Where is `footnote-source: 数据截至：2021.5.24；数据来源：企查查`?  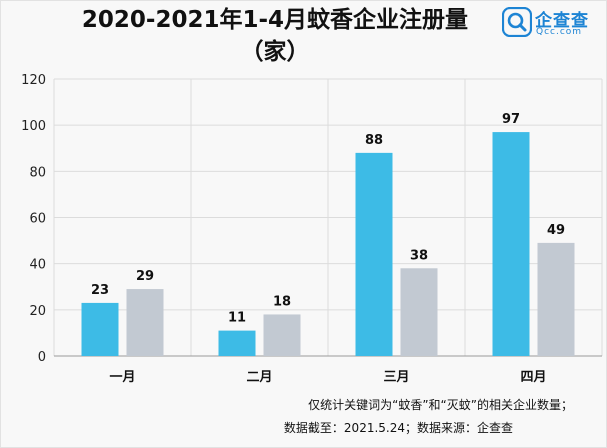 footnote-source: 数据截至：2021.5.24；数据来源：企查查 is located at coordinates (398, 428).